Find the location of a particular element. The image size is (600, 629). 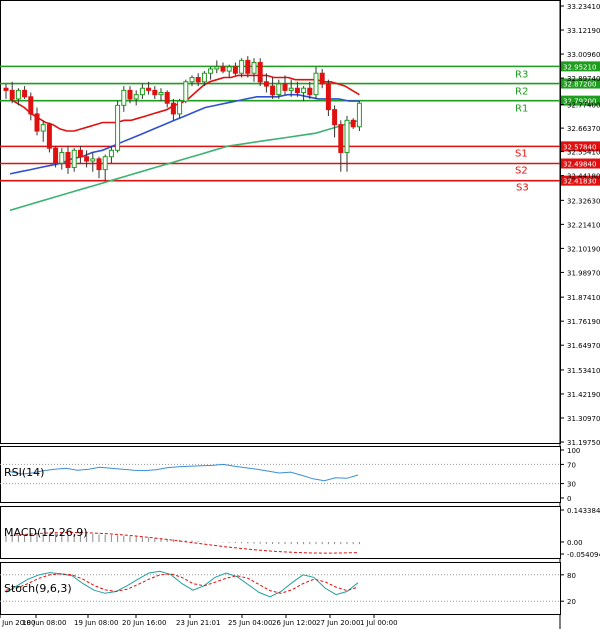

price-tick-label: 31.98970 is located at coordinates (583, 273).